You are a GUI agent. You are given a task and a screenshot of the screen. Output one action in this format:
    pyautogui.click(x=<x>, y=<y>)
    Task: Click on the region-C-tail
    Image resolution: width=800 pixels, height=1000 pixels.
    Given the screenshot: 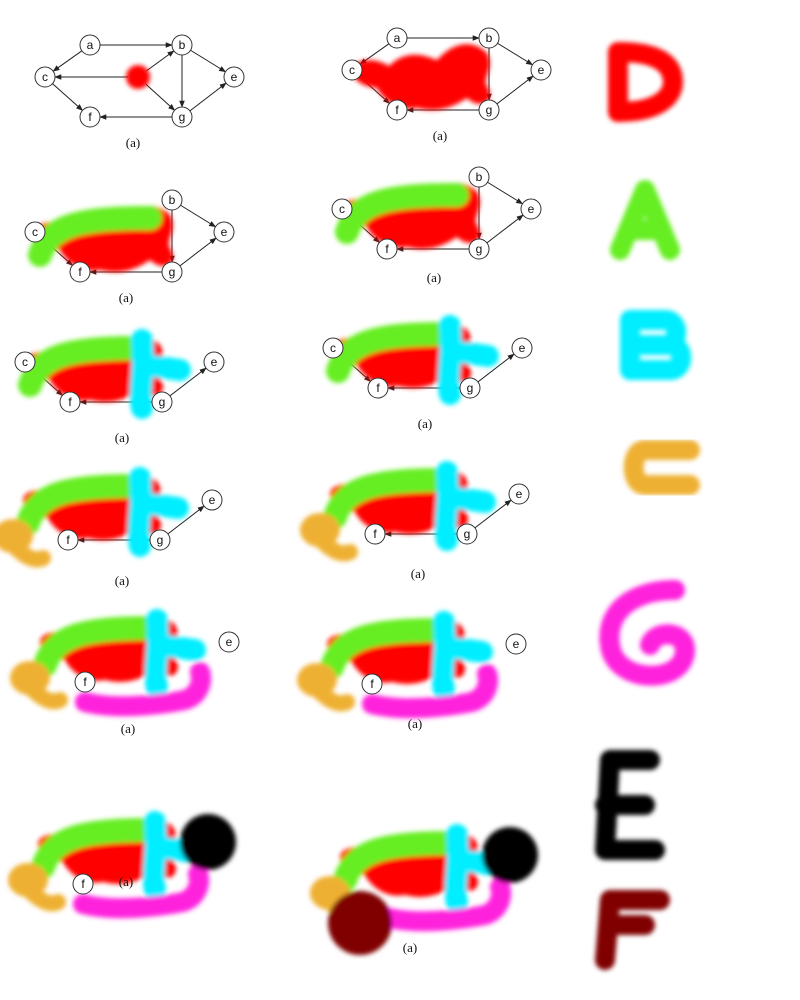 What is the action you would take?
    pyautogui.click(x=329, y=693)
    